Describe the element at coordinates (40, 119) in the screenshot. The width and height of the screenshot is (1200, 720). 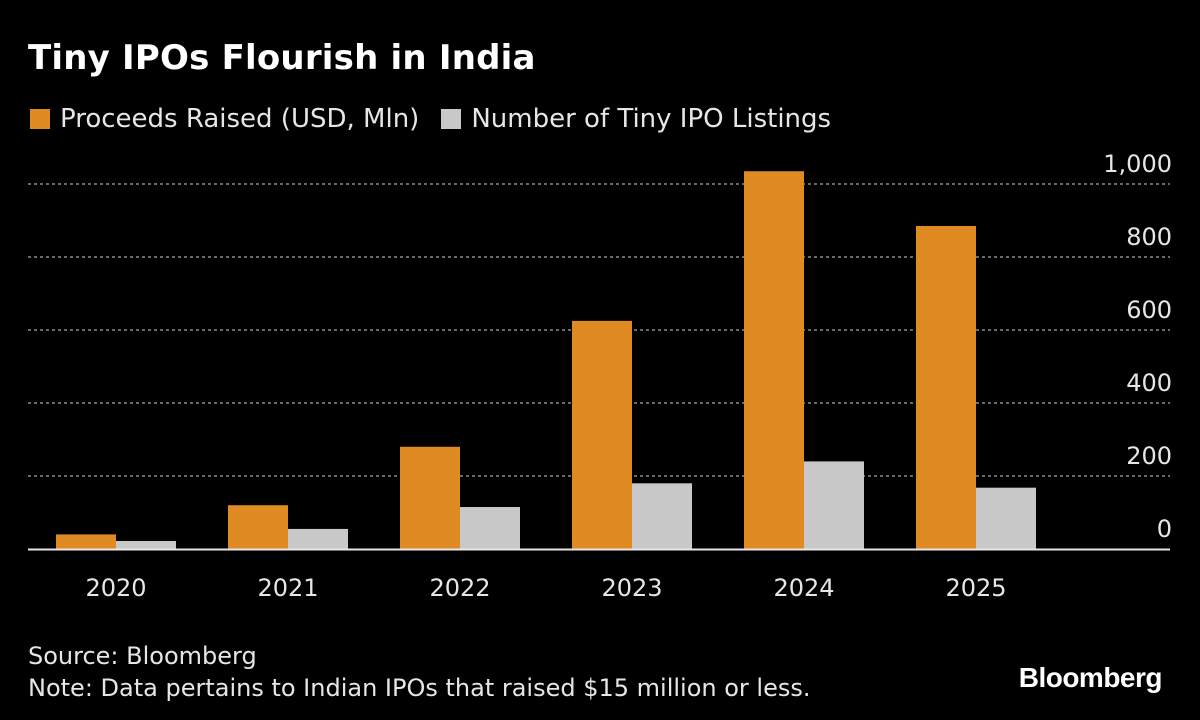
I see `legend-swatch-proceeds` at that location.